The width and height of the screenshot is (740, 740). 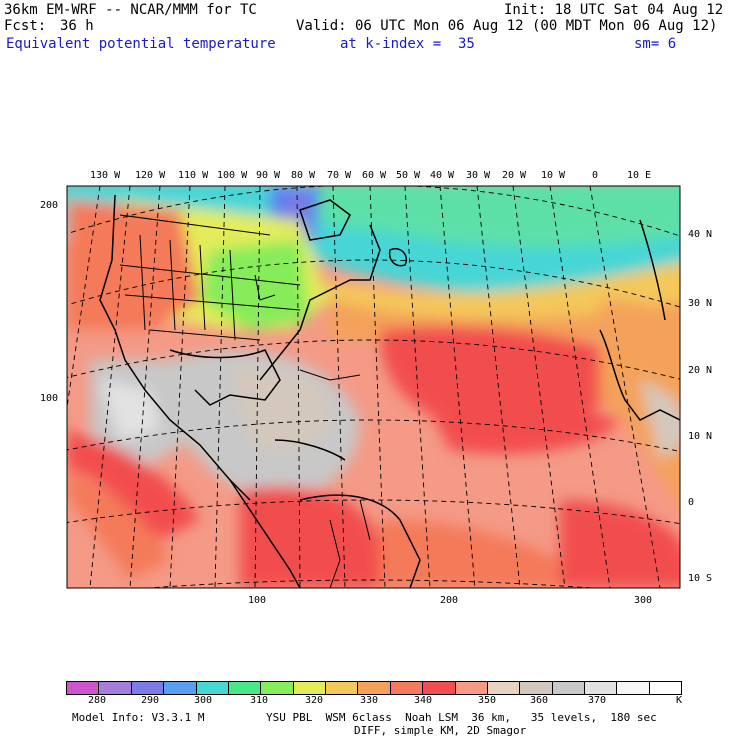 What do you see at coordinates (25, 26) in the screenshot?
I see `forecast-label: Fcst:` at bounding box center [25, 26].